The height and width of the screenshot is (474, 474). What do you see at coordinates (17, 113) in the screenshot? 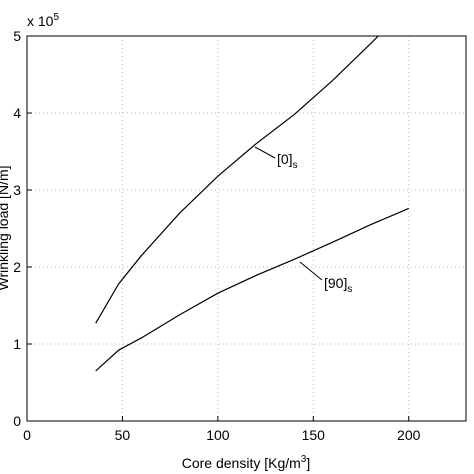
I see `y-tick-label: 4` at bounding box center [17, 113].